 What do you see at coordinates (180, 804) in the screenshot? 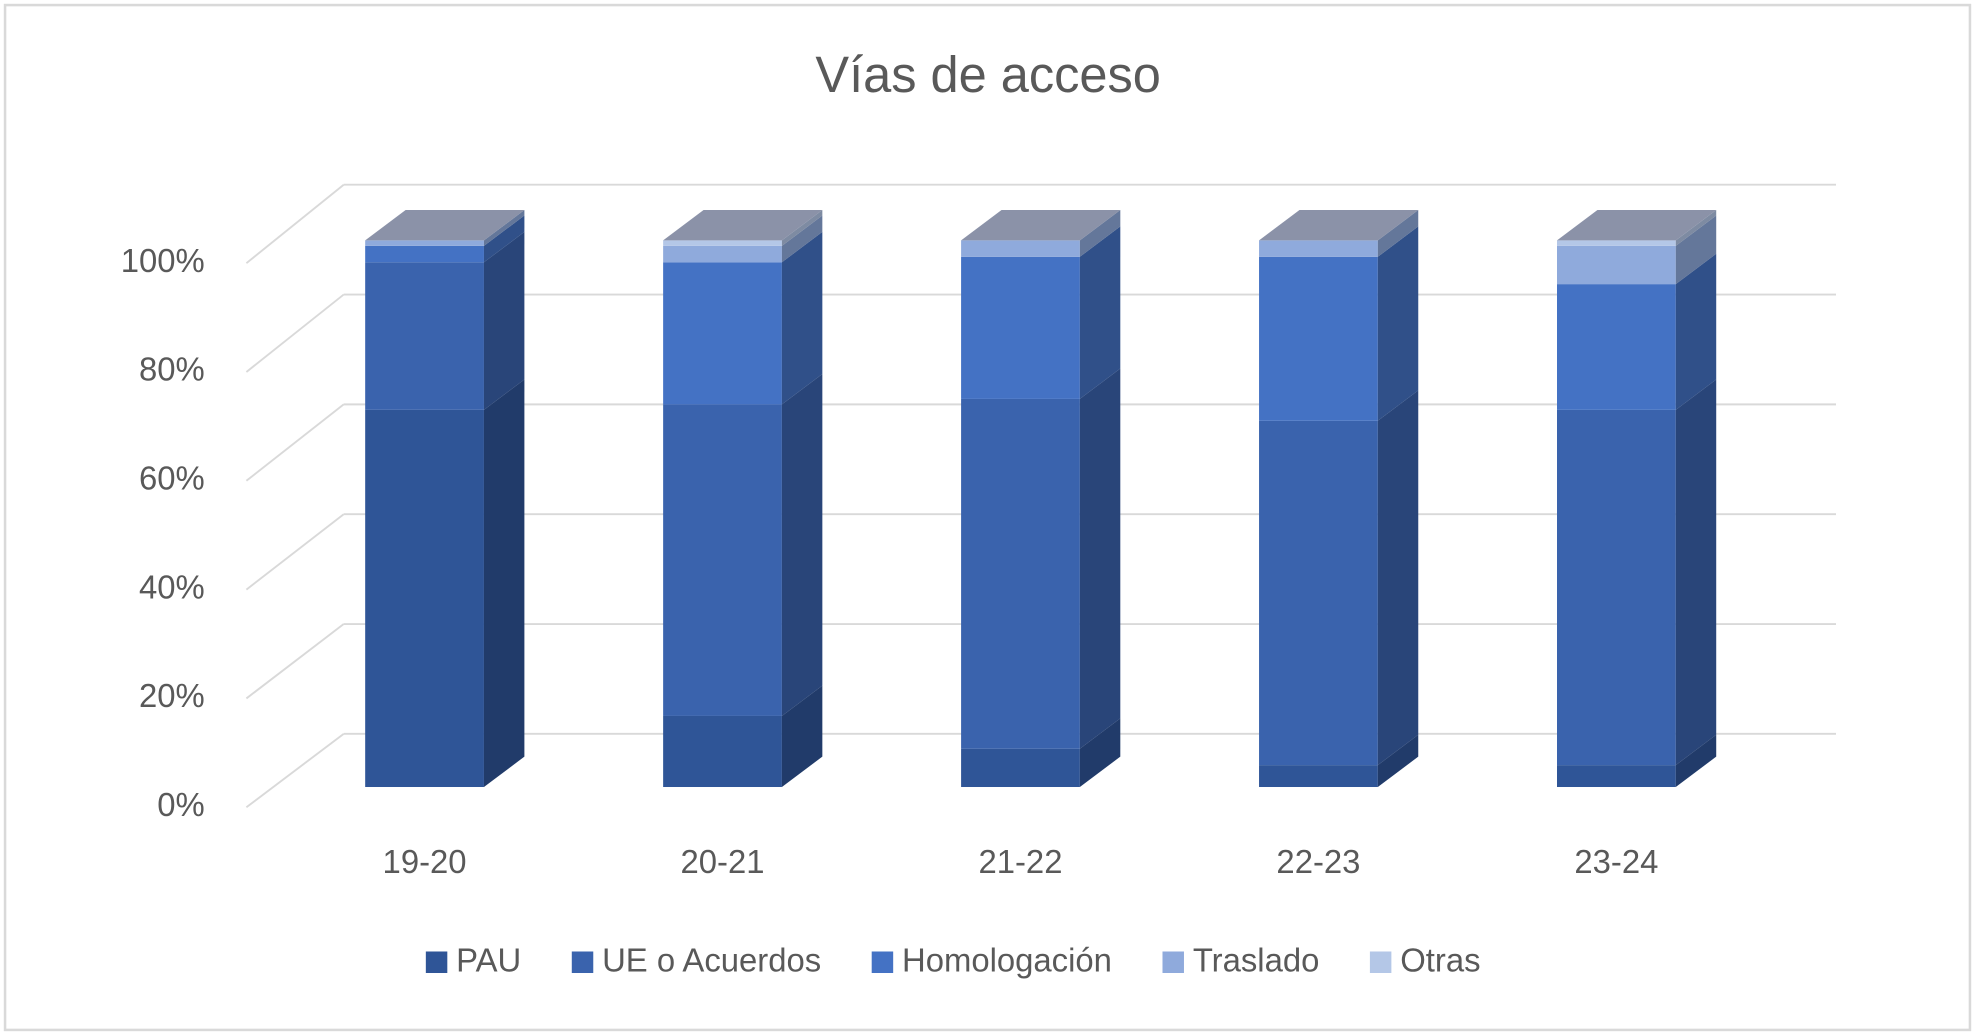
I see `y-tick-label: 0%` at bounding box center [180, 804].